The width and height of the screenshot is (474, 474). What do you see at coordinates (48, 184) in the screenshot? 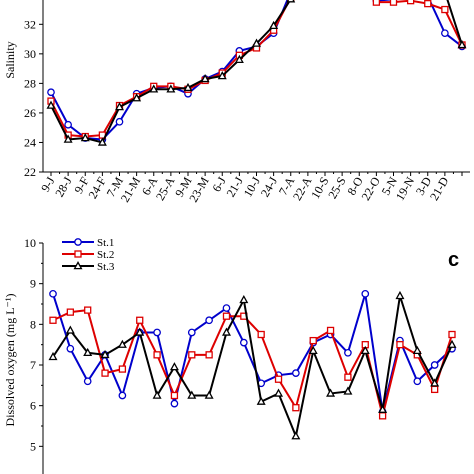
I see `x-tick-label: 9-J` at bounding box center [48, 184].